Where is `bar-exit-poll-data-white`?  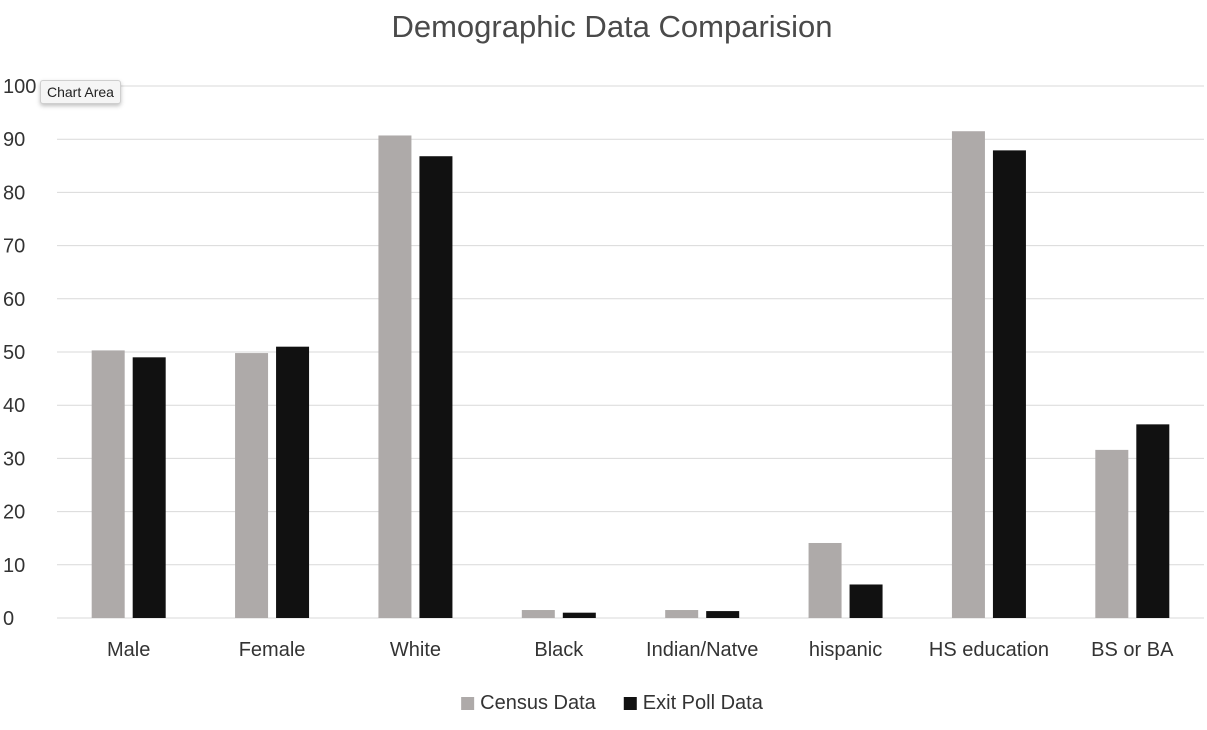
bar-exit-poll-data-white is located at coordinates (436, 387).